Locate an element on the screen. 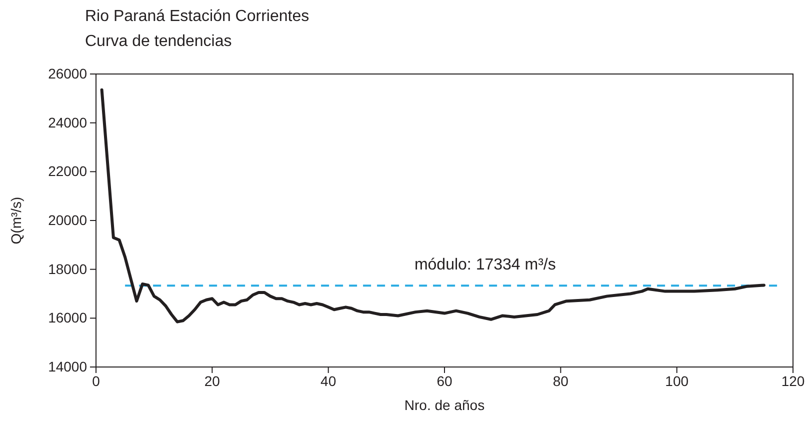 The width and height of the screenshot is (808, 421). chart-title: Rio Paraná Estación Corrientes is located at coordinates (197, 16).